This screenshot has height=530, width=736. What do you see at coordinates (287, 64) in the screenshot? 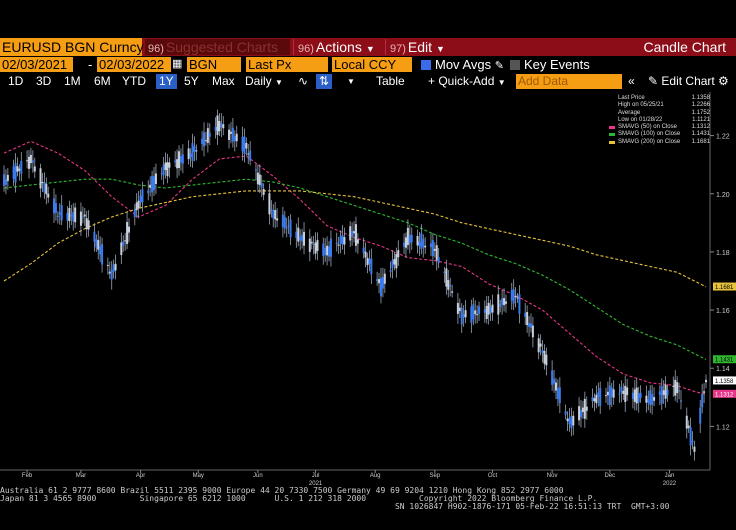
I see `field-select: Last Px` at bounding box center [287, 64].